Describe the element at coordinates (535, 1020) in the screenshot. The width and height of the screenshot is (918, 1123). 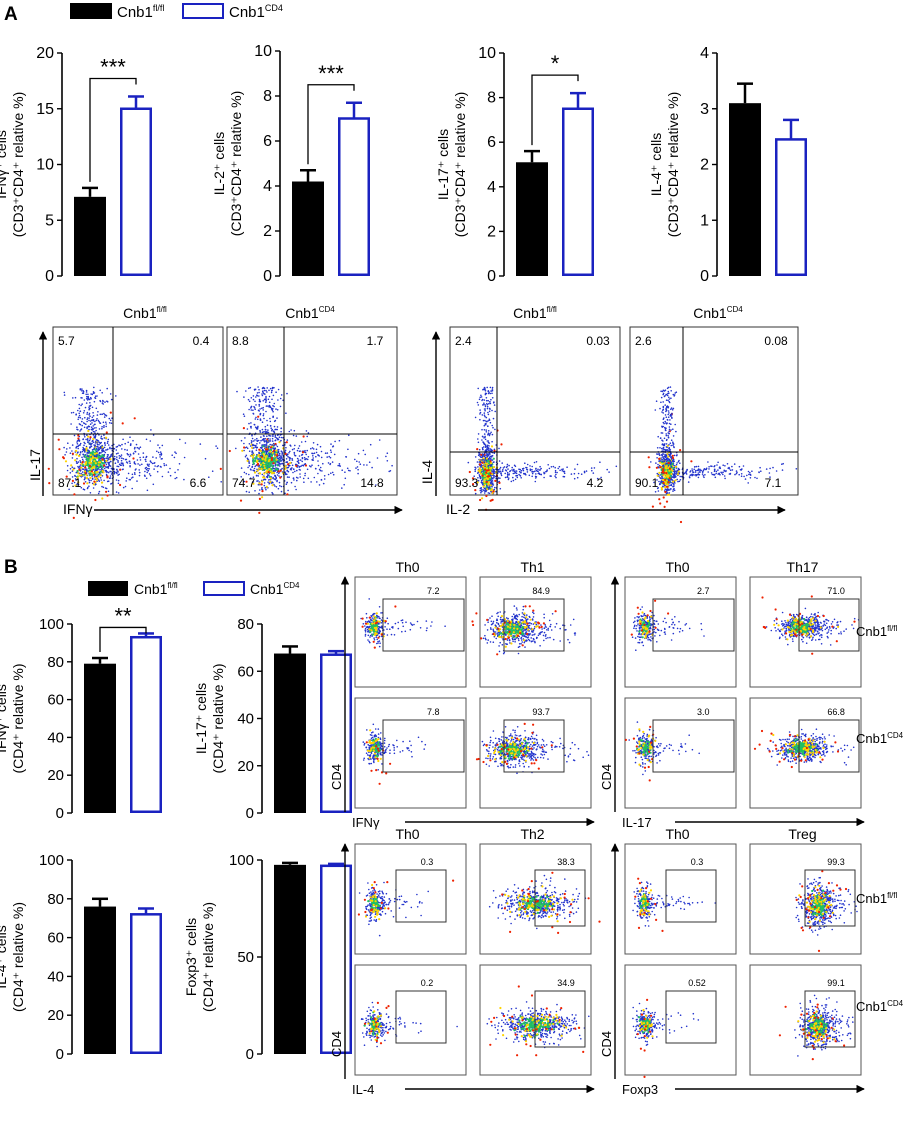
I see `flow-plot: 34.9` at that location.